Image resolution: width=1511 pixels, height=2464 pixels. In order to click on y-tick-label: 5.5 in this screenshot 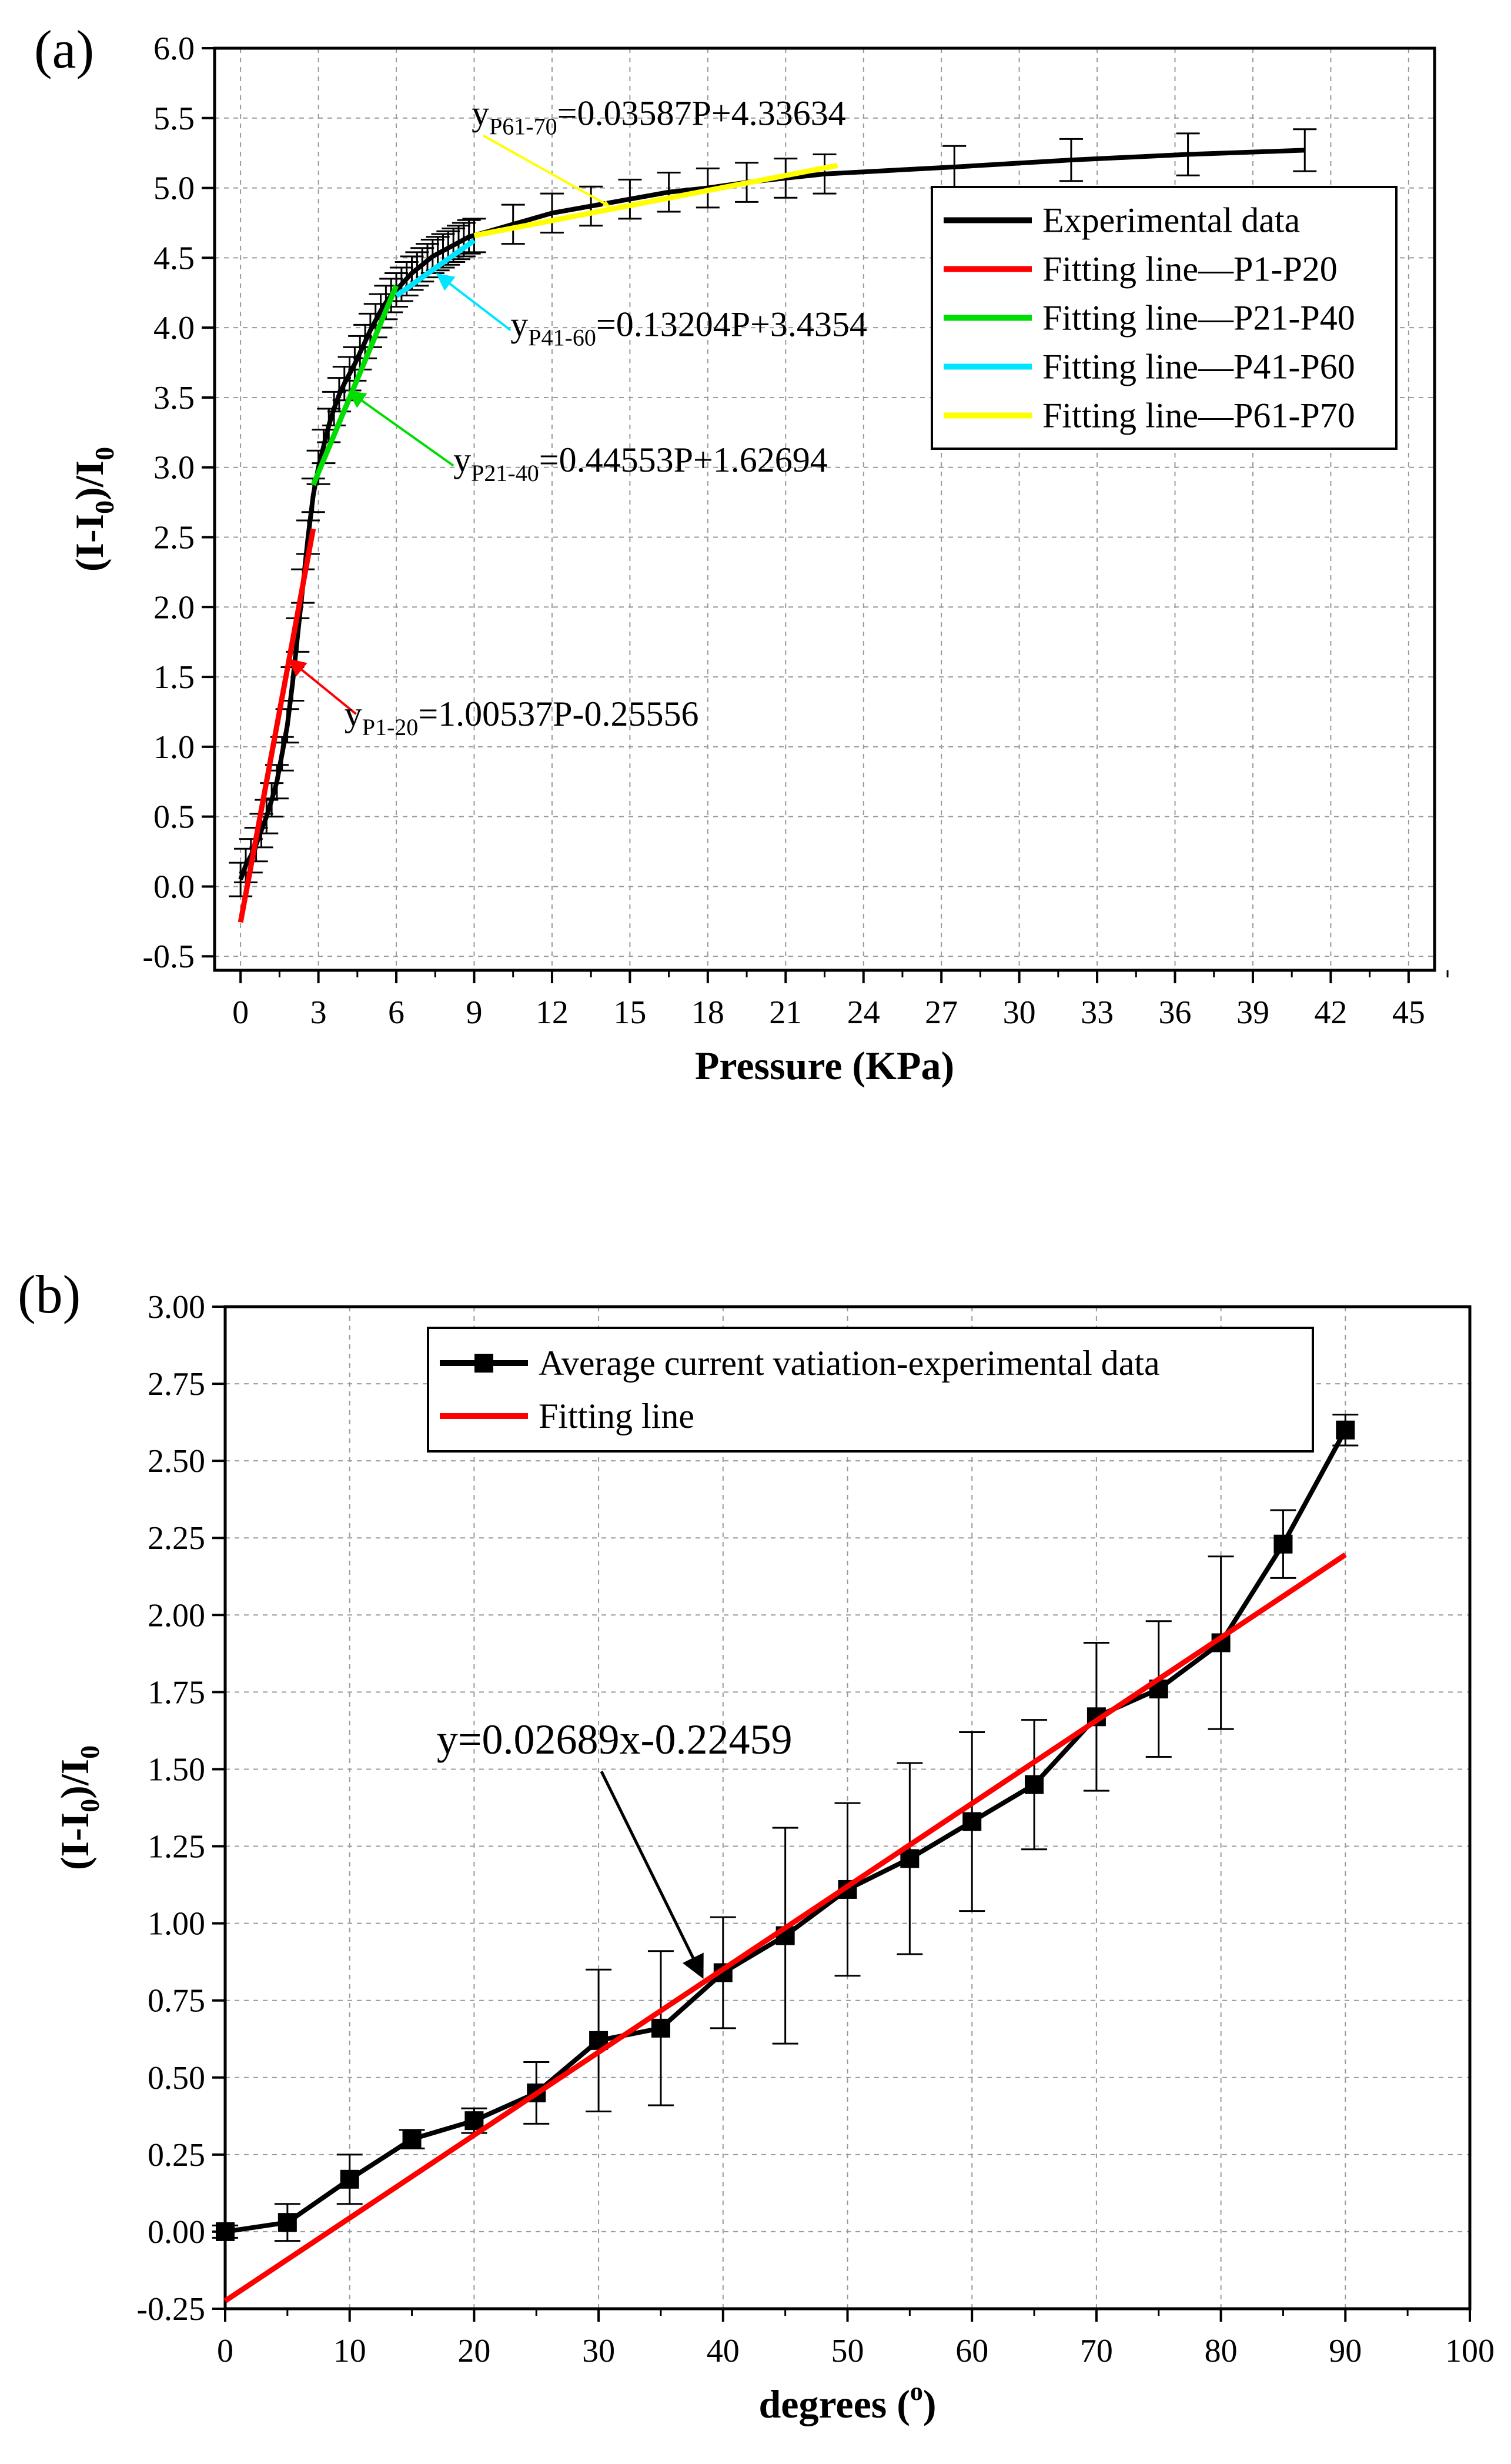, I will do `click(174, 119)`.